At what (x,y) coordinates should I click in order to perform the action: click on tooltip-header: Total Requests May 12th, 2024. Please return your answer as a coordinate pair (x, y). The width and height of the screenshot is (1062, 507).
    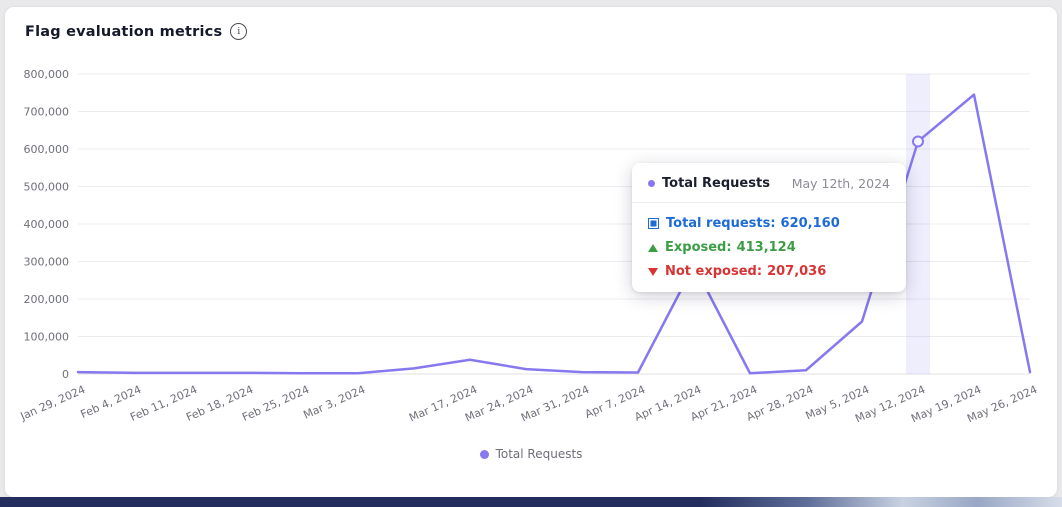
    Looking at the image, I should click on (769, 183).